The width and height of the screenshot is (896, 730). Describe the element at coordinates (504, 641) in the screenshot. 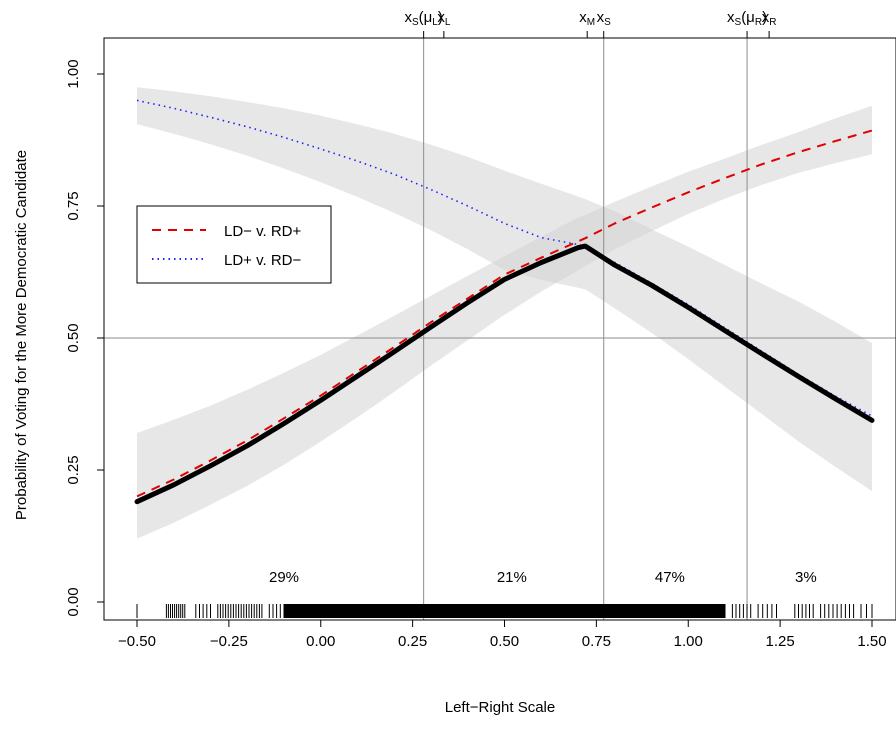

I see `x-tick-label: 0.50` at that location.